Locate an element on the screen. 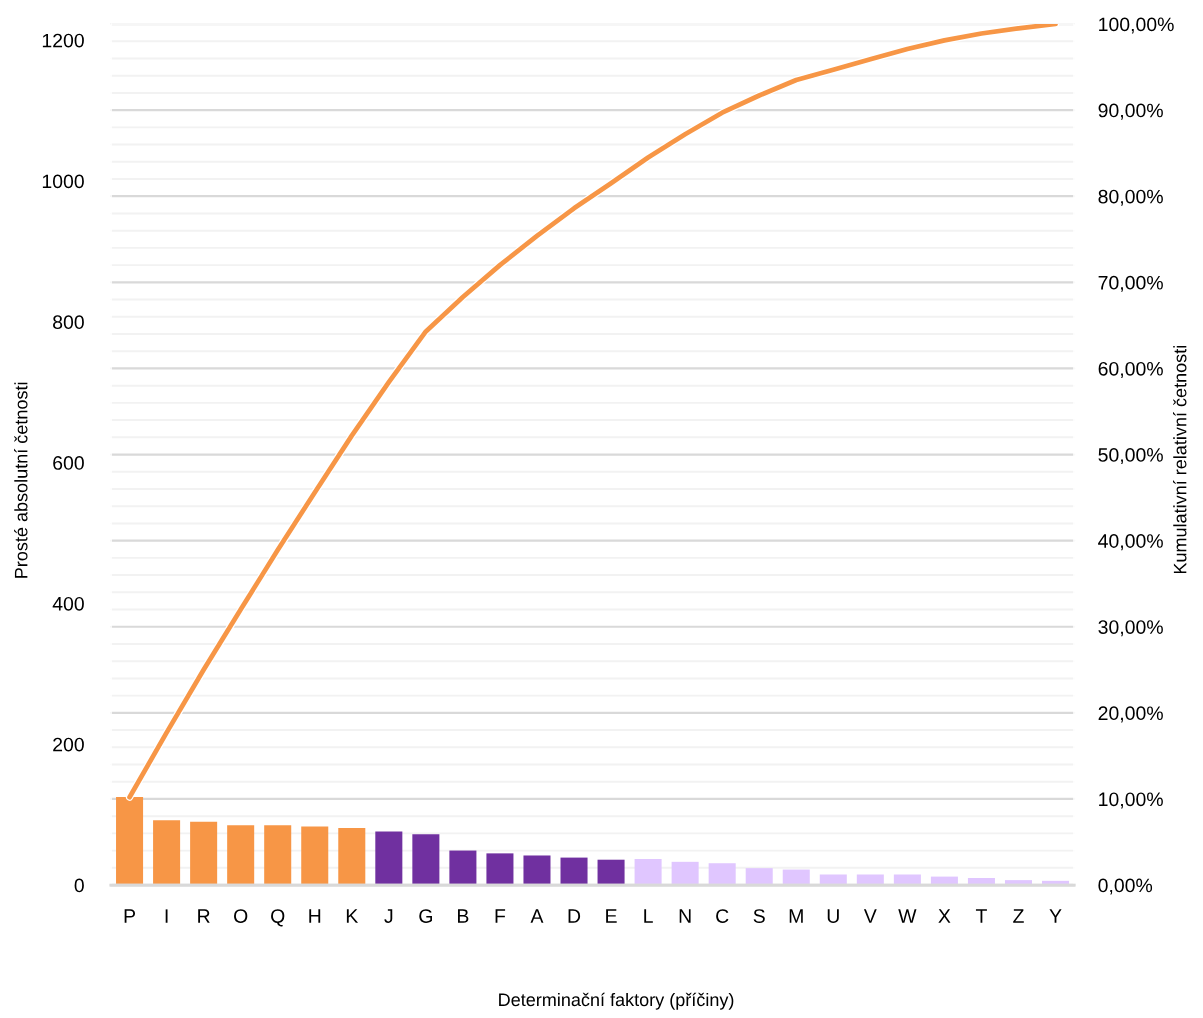  y2-tick-label: 20,00% is located at coordinates (1130, 714).